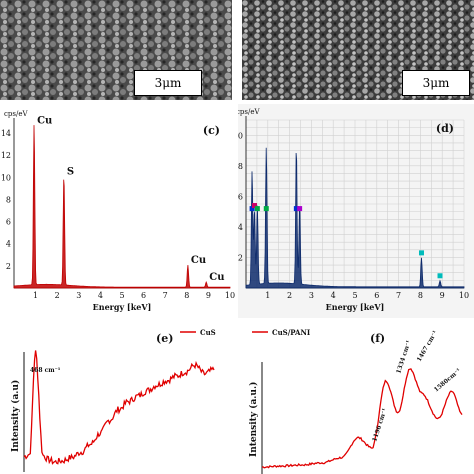  What do you see at coordinates (448, 380) in the screenshot?
I see `peak-annotation: 1580cm⁻¹` at bounding box center [448, 380].